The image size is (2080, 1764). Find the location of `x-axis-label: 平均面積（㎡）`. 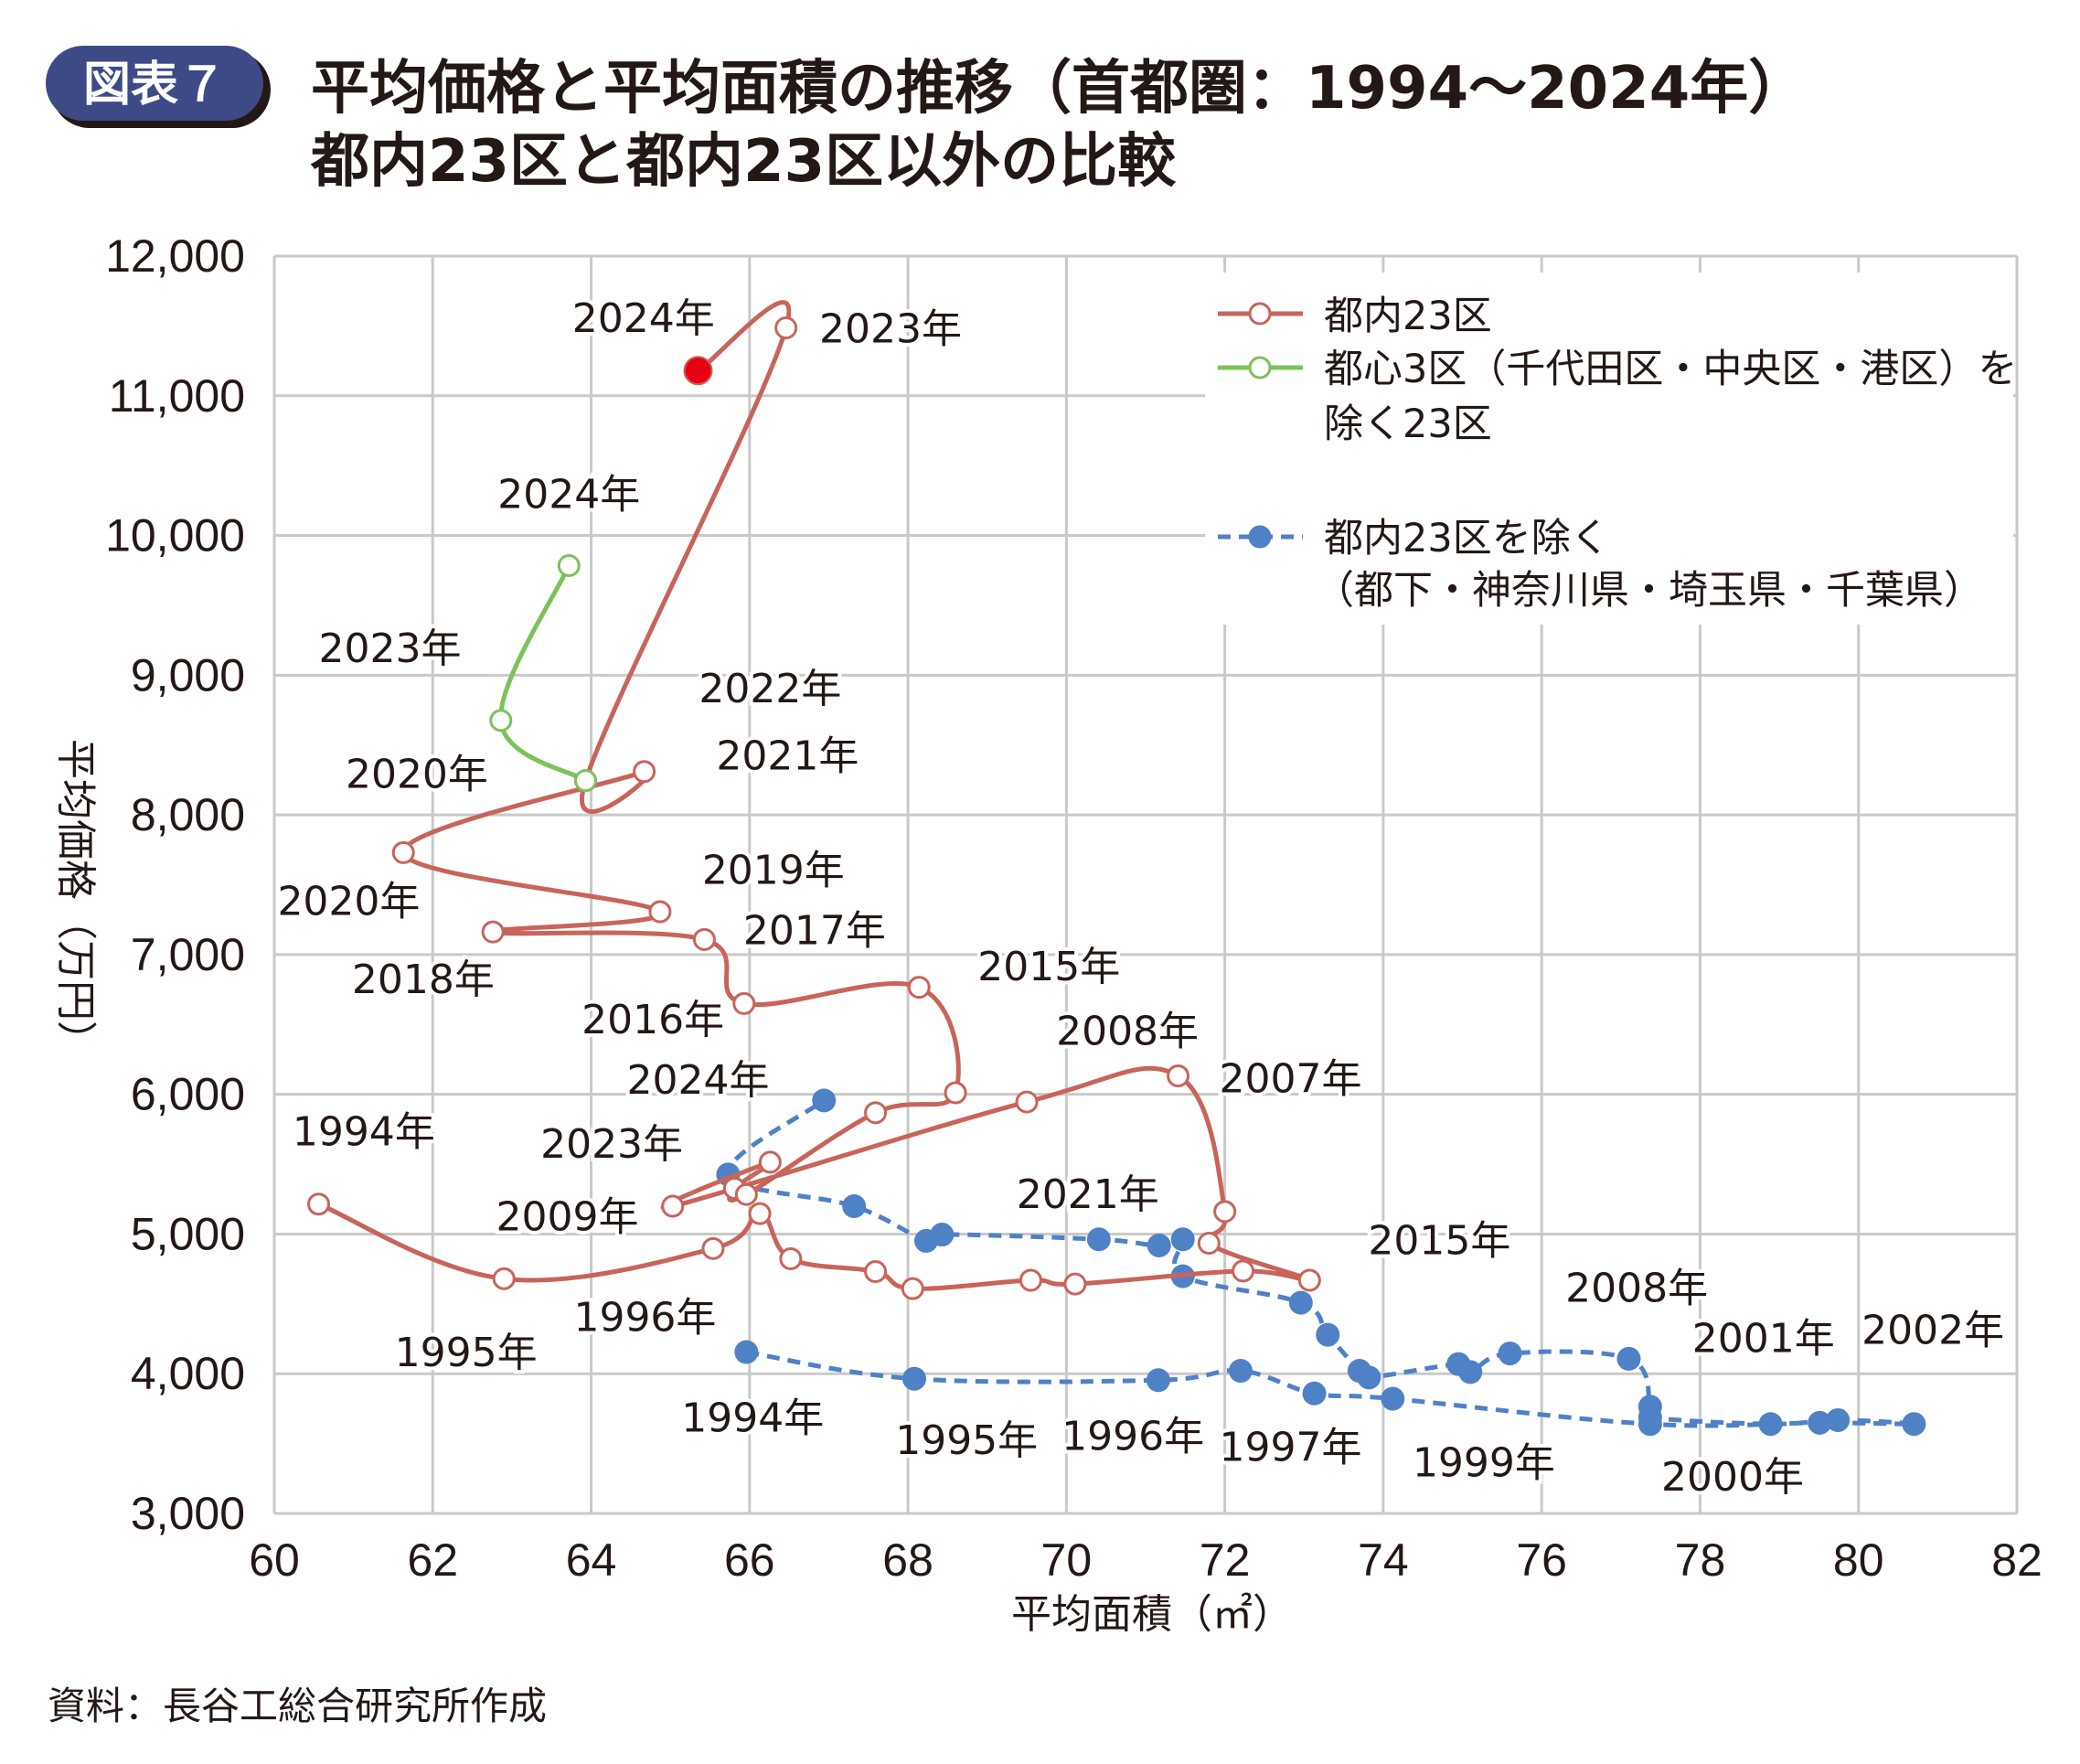

x-axis-label: 平均面積（㎡） is located at coordinates (1152, 1614).